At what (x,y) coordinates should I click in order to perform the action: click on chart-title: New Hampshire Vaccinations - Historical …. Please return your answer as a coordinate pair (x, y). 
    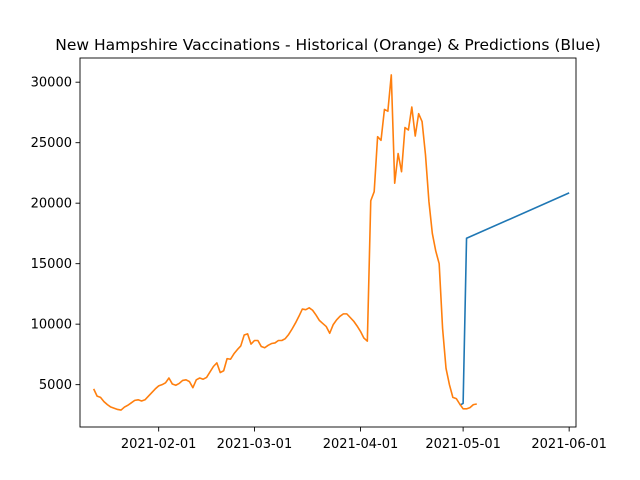
    Looking at the image, I should click on (328, 45).